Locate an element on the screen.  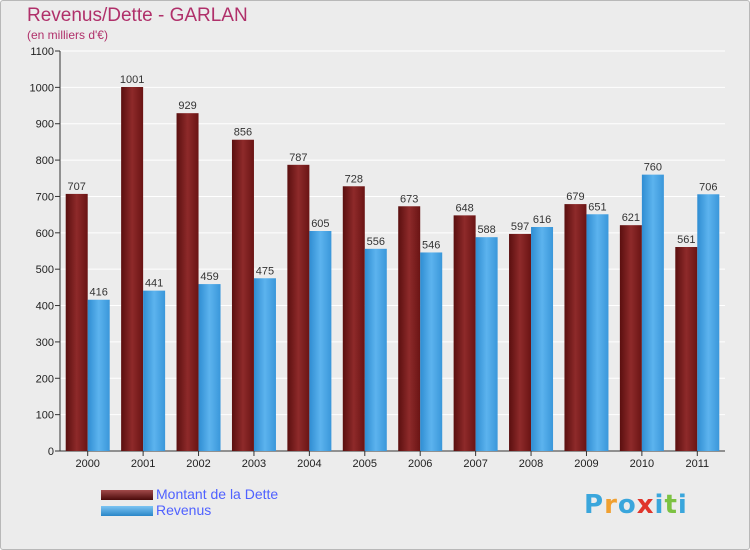
x-tick-label: 2004 is located at coordinates (309, 464).